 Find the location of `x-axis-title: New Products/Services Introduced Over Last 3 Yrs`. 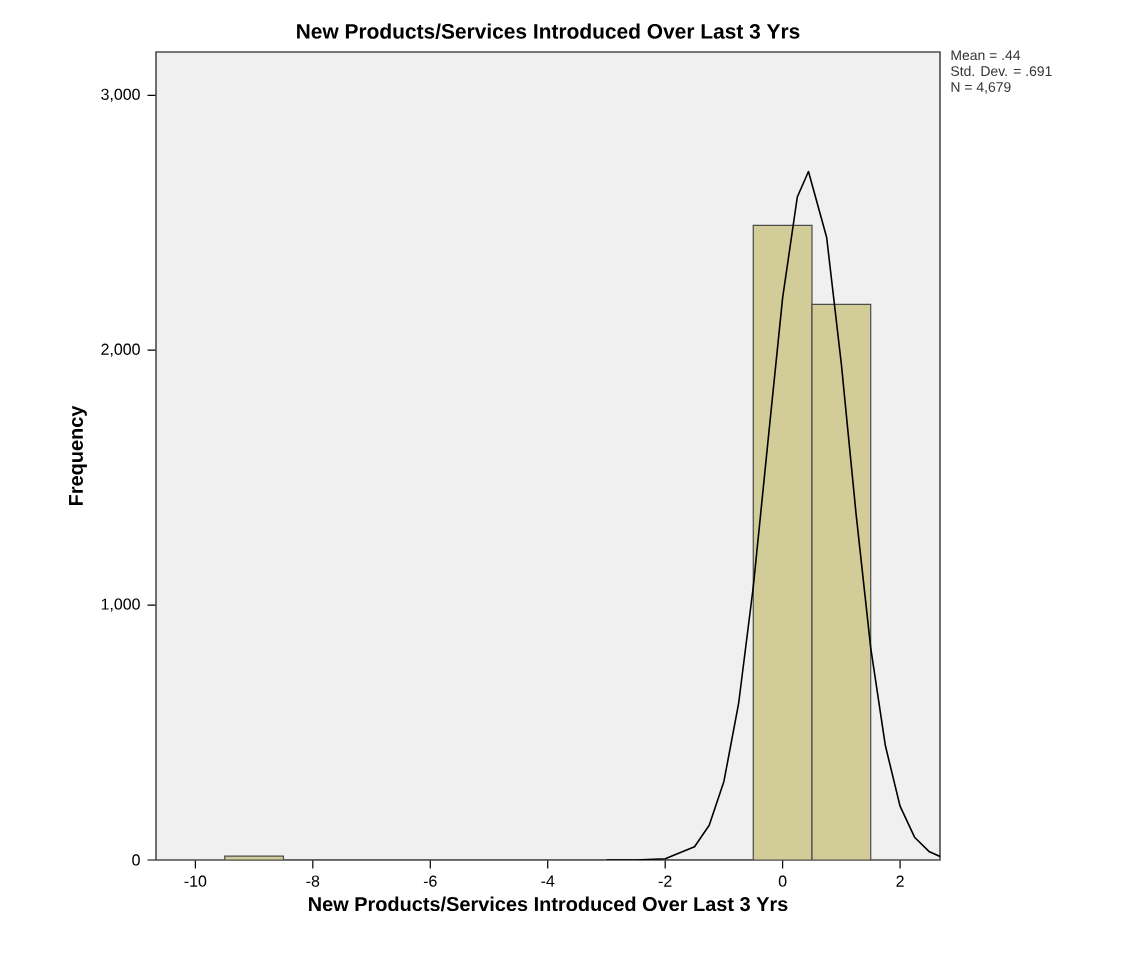

x-axis-title: New Products/Services Introduced Over Last 3 Yrs is located at coordinates (548, 904).